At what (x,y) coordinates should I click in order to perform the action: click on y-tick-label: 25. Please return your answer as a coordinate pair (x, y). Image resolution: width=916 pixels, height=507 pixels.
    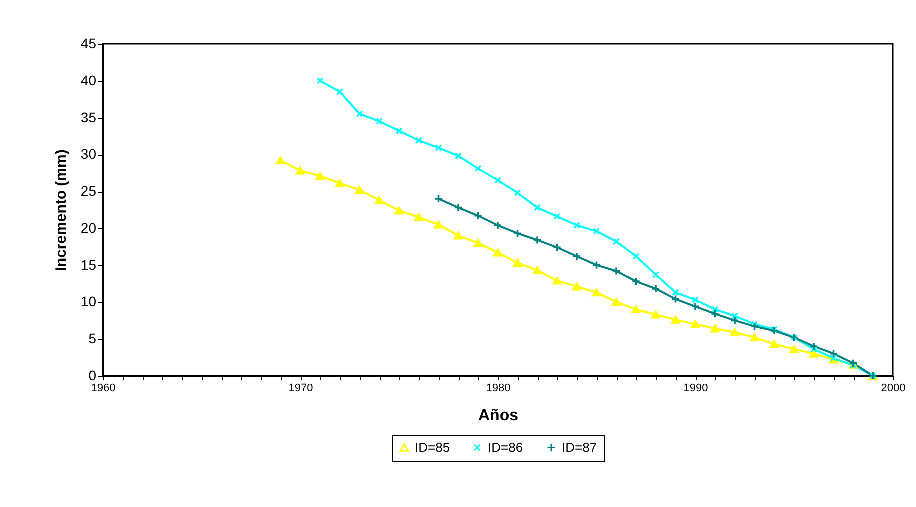
    Looking at the image, I should click on (88, 191).